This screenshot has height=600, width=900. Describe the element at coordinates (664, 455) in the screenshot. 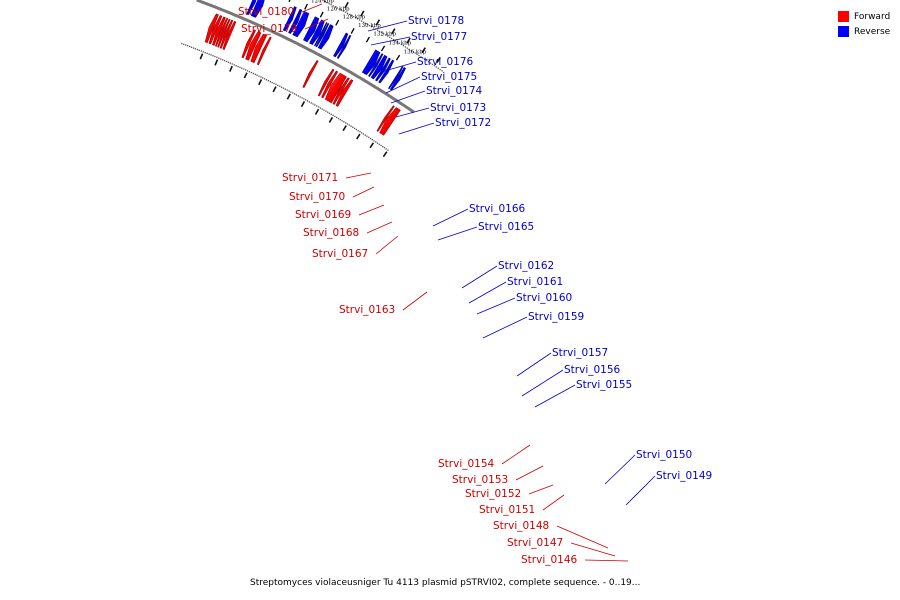

I see `gene-label-strvi-0150: Strvi_0150` at that location.